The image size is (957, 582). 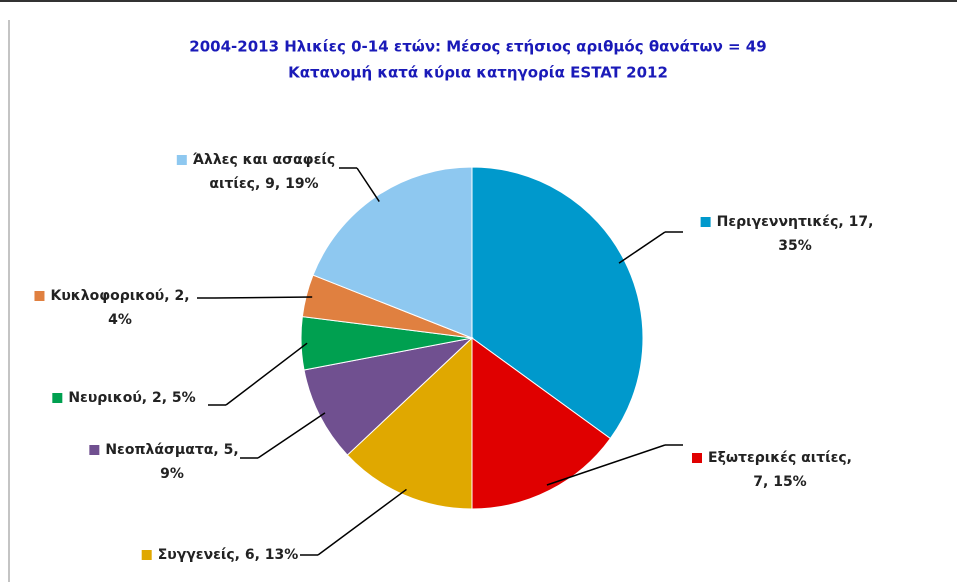 I want to click on data-label: Κυκλοφορικού, 2,, so click(x=119, y=296).